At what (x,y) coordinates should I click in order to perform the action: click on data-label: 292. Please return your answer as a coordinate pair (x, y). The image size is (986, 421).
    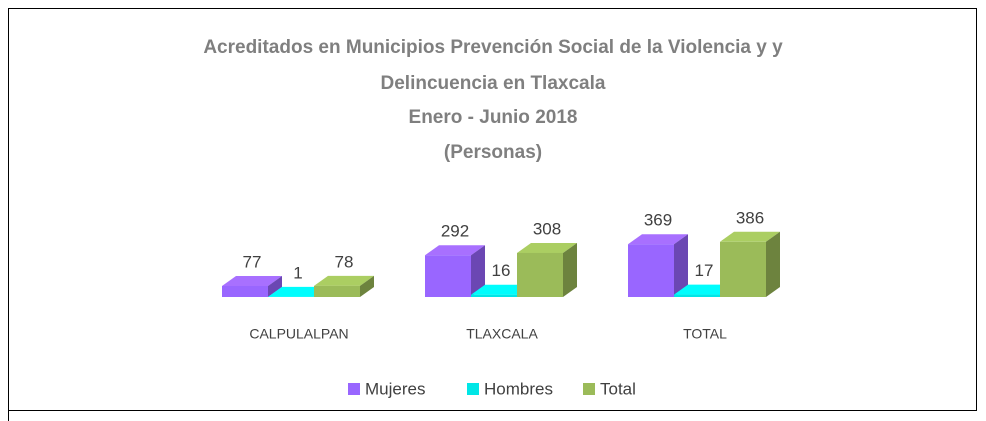
    Looking at the image, I should click on (455, 231).